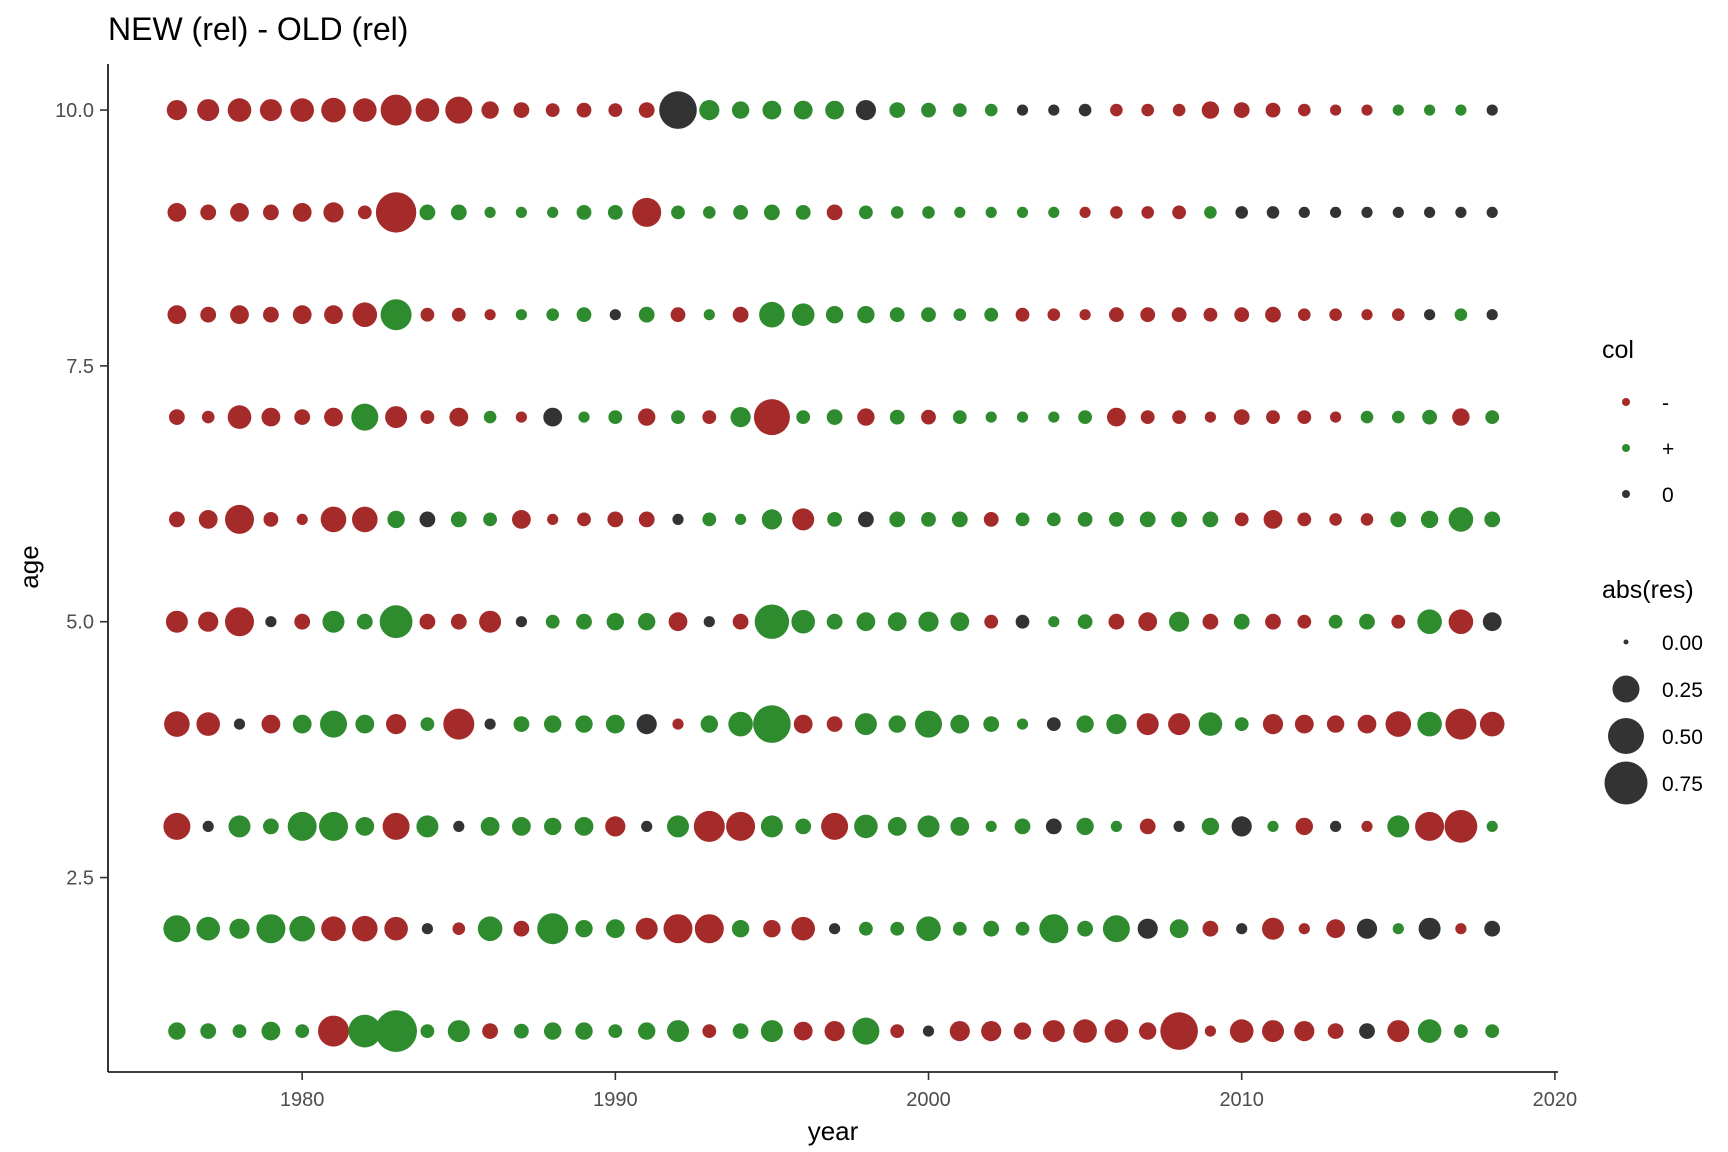  I want to click on x-axis-ticks: 1980 1990 2000 2010 2020, so click(928, 1091).